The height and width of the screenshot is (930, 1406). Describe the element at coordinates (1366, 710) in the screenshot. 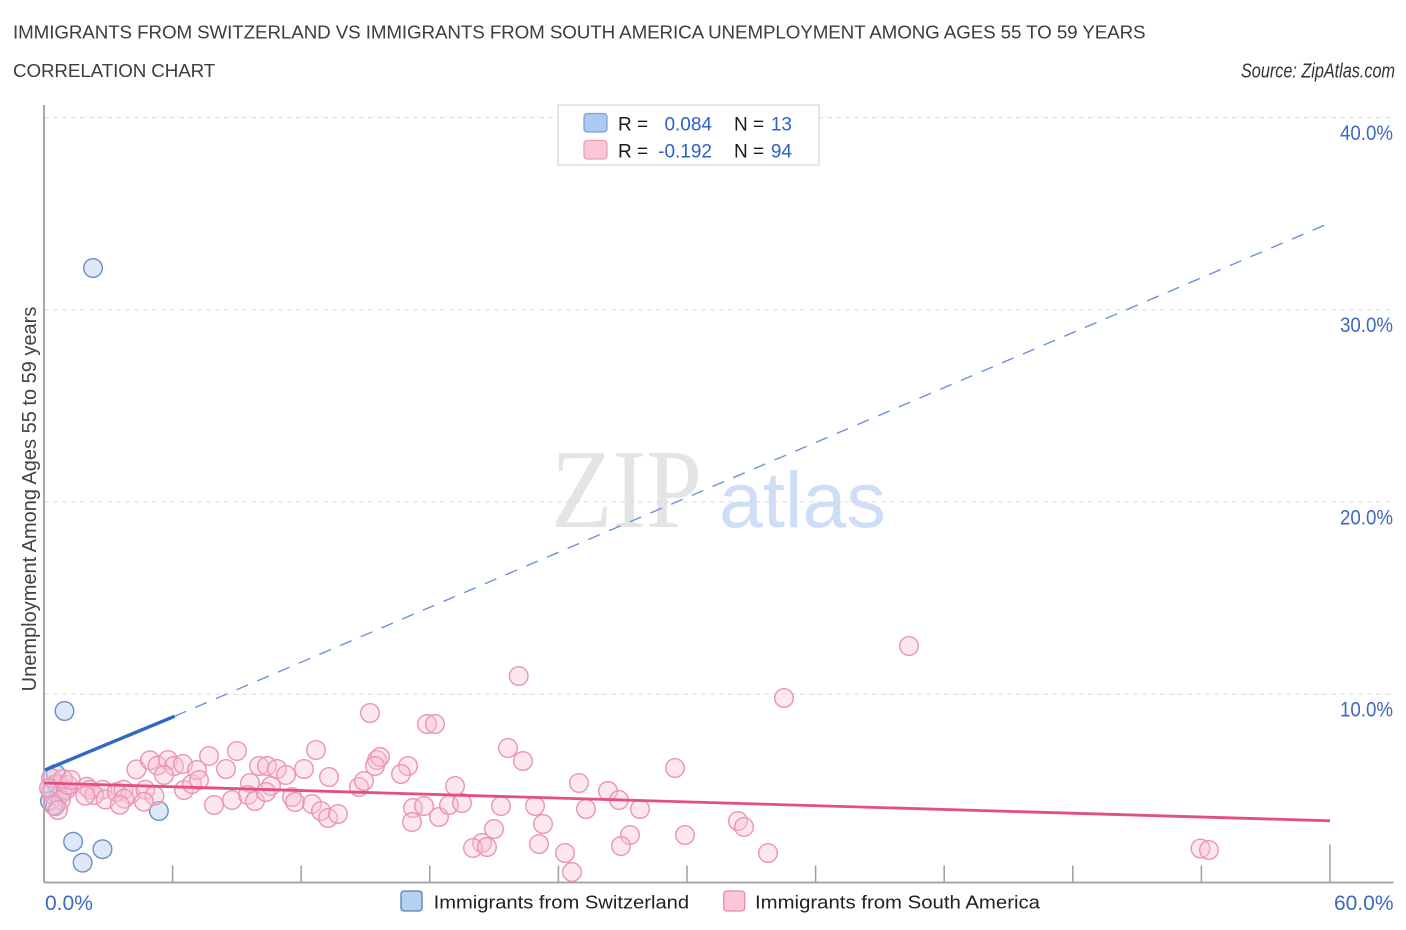

I see `svg-text: 10.0%` at that location.